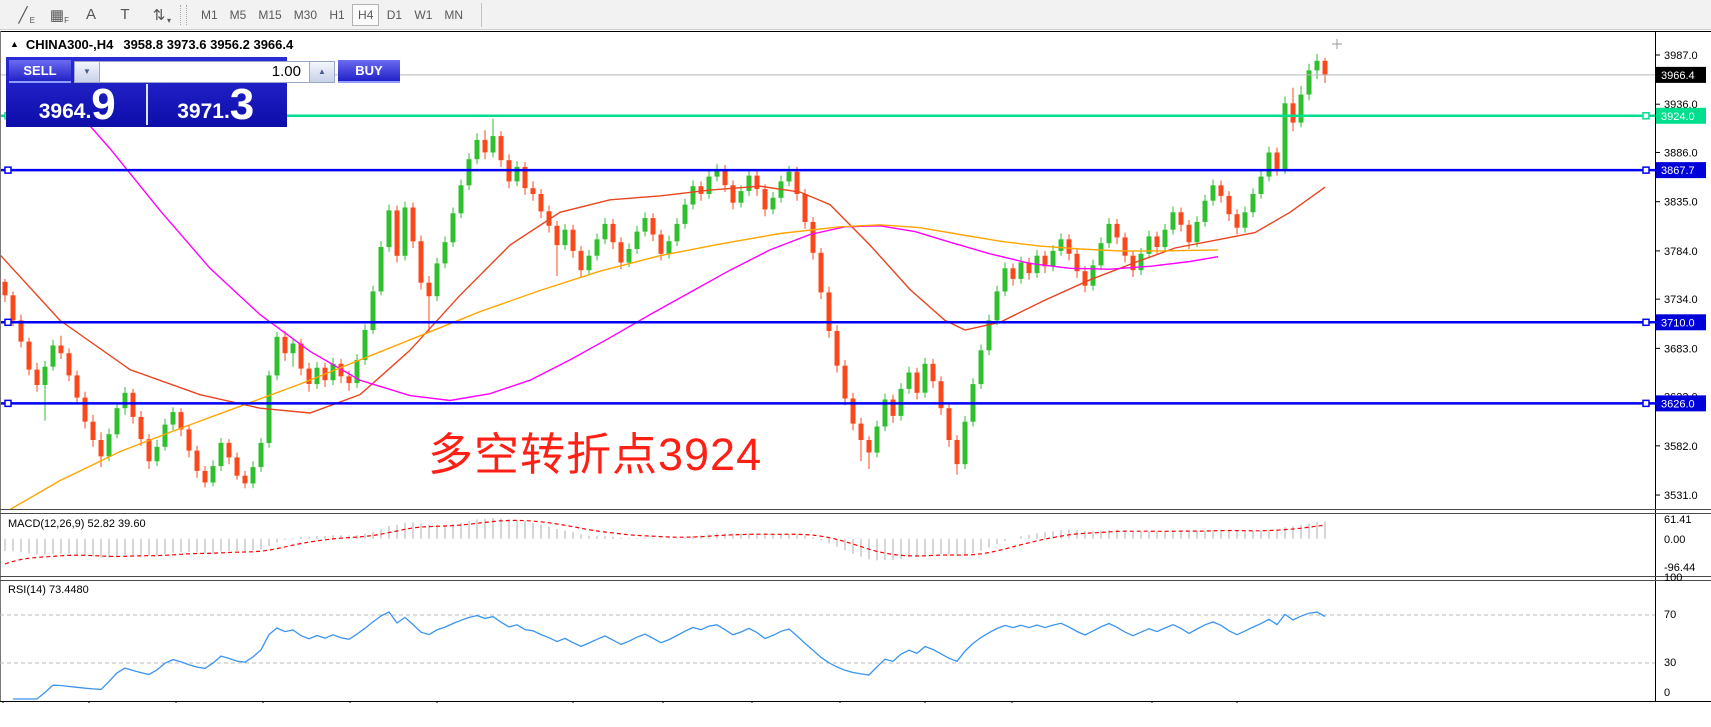  Describe the element at coordinates (1674, 540) in the screenshot. I see `svg-text: 0.00` at that location.